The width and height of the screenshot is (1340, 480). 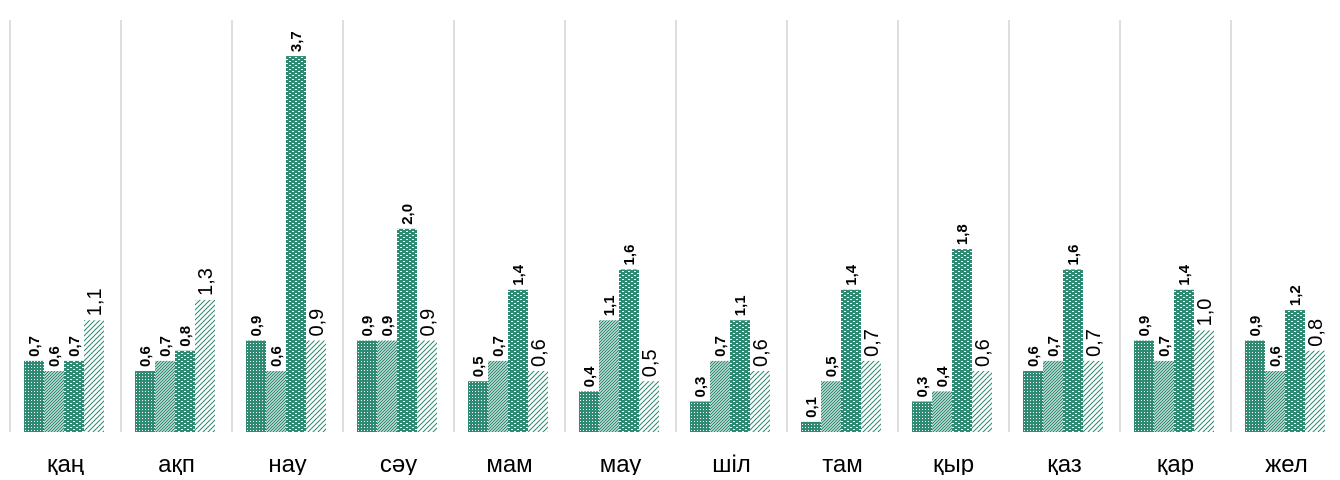 I want to click on data-label: 1,0, so click(x=1205, y=313).